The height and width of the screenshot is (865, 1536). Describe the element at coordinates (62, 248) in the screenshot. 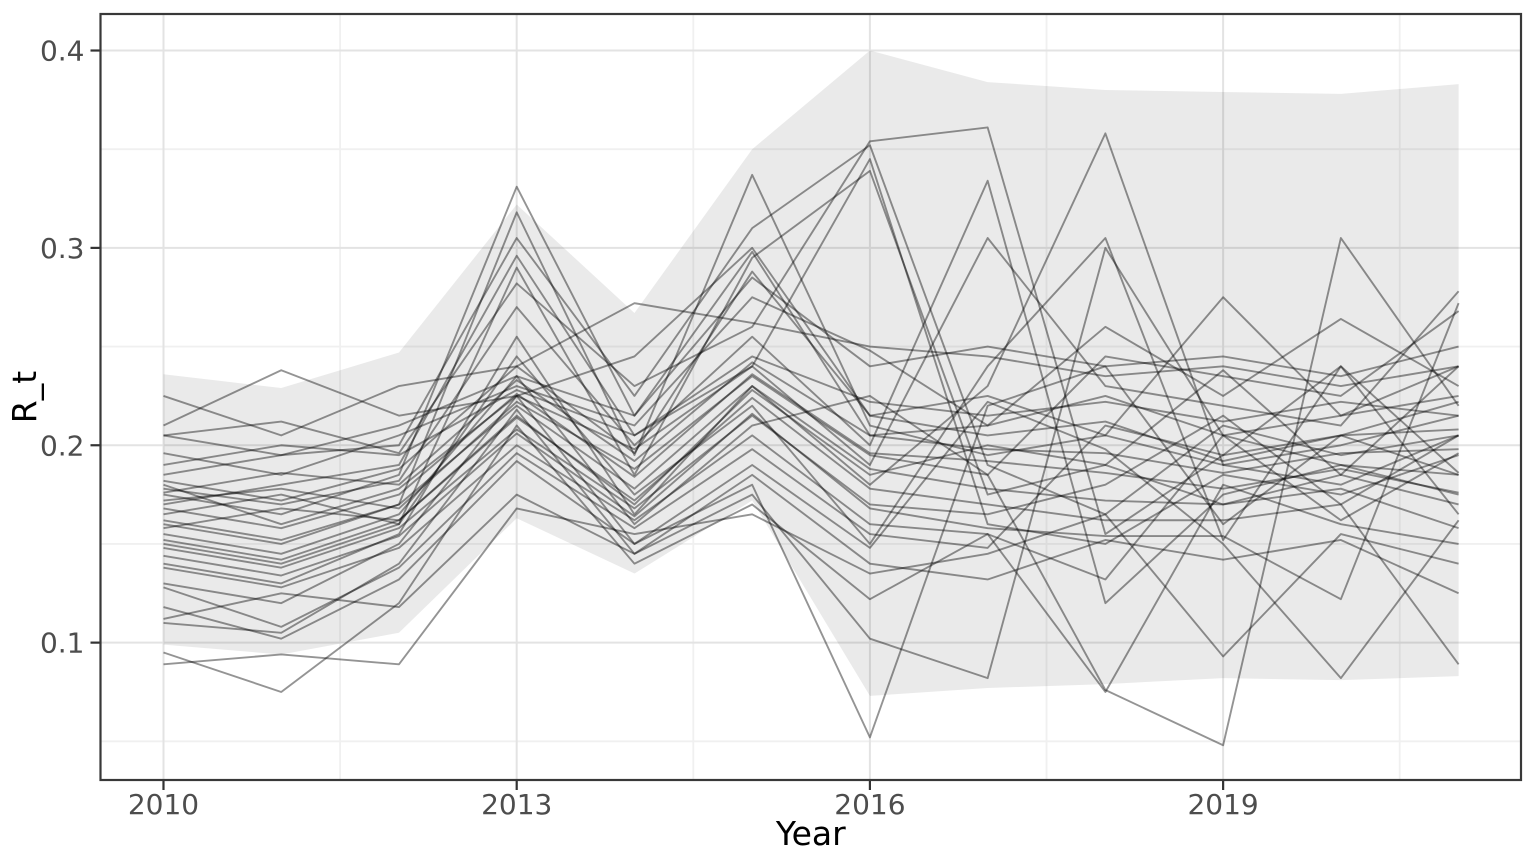

I see `y-tick-label: 0.3` at that location.